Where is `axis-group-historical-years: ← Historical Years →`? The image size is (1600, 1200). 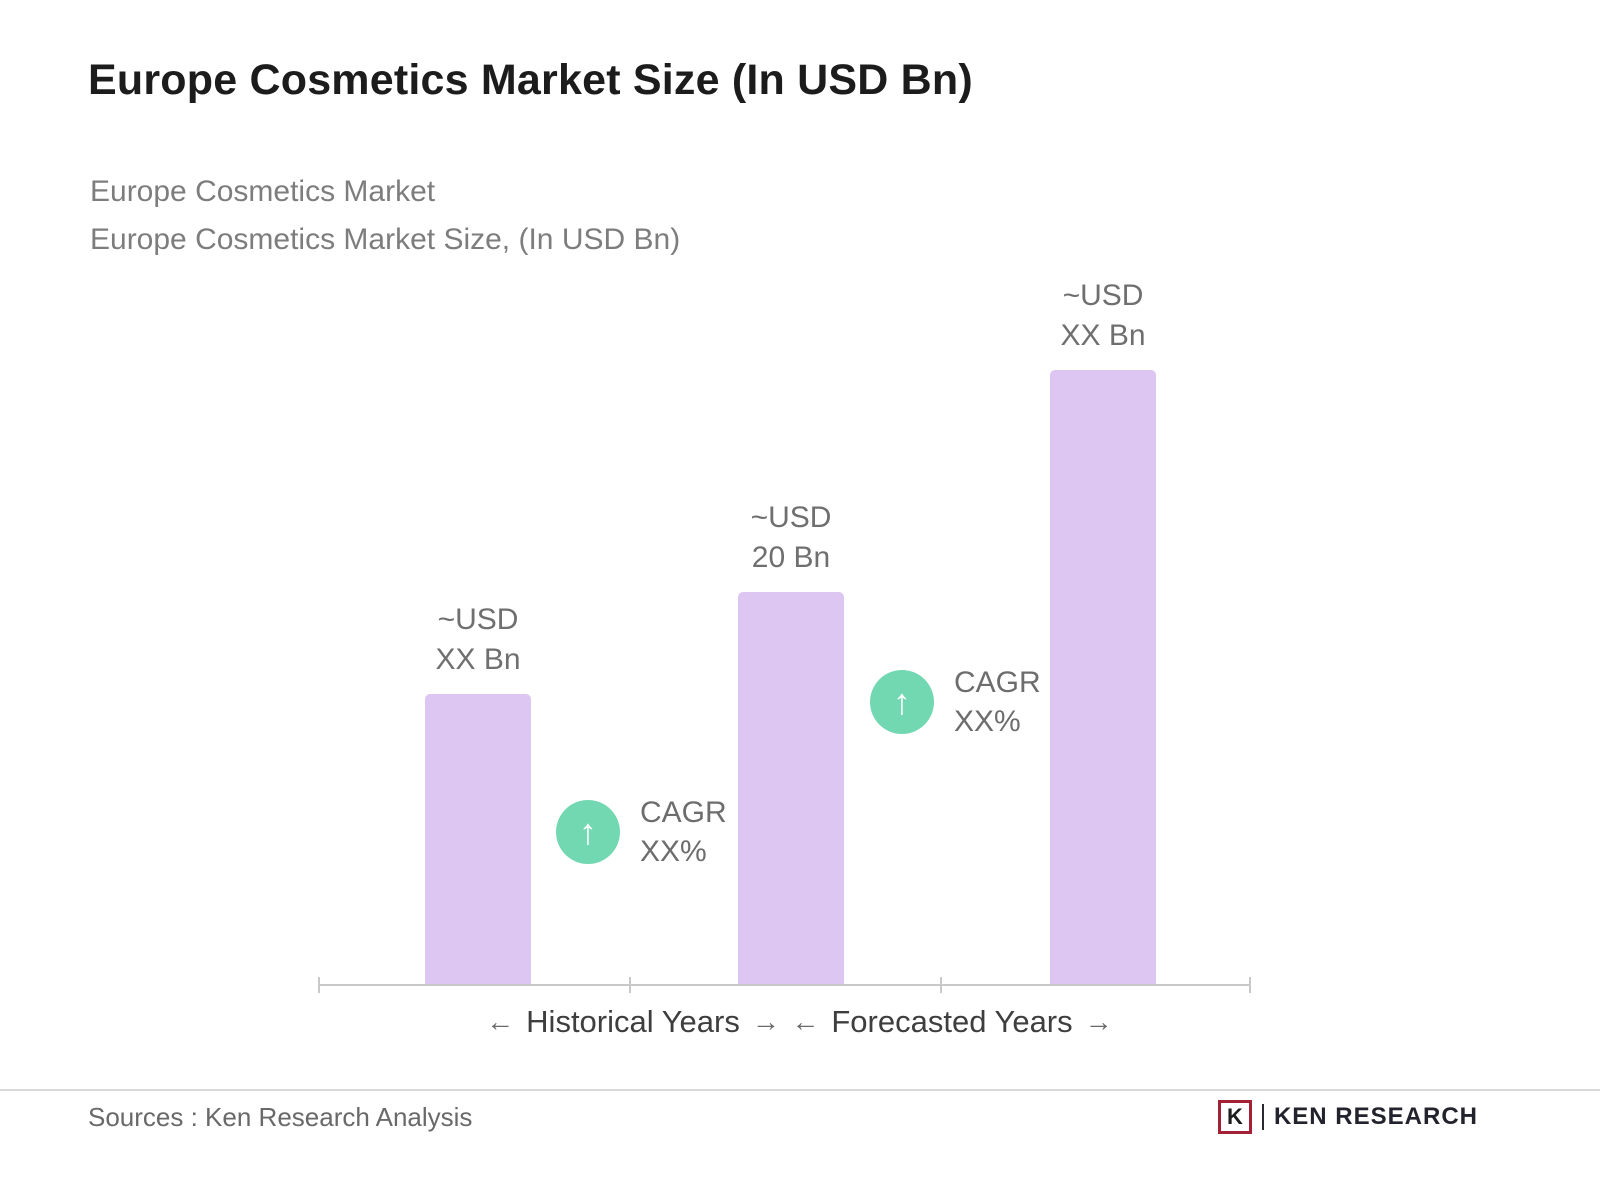 axis-group-historical-years: ← Historical Years → is located at coordinates (633, 1022).